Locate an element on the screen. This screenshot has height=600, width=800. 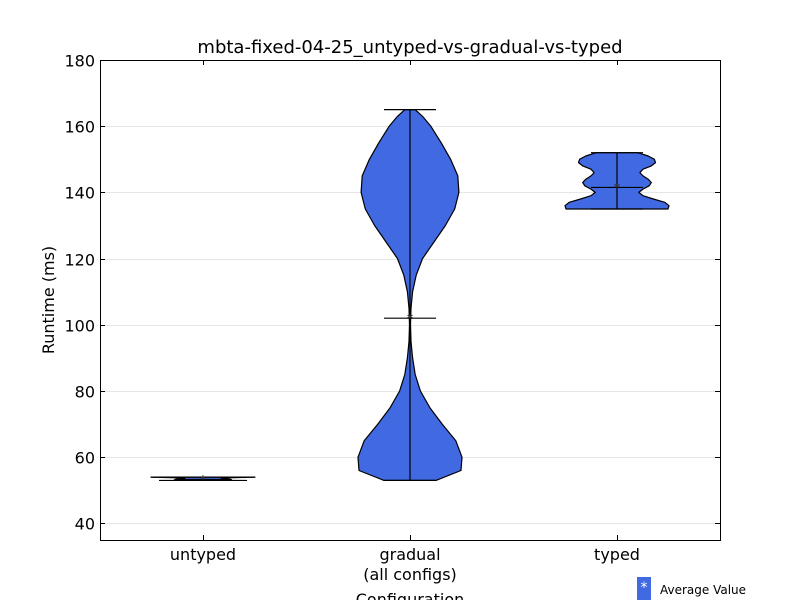
violin-gradual: * is located at coordinates (410, 295).